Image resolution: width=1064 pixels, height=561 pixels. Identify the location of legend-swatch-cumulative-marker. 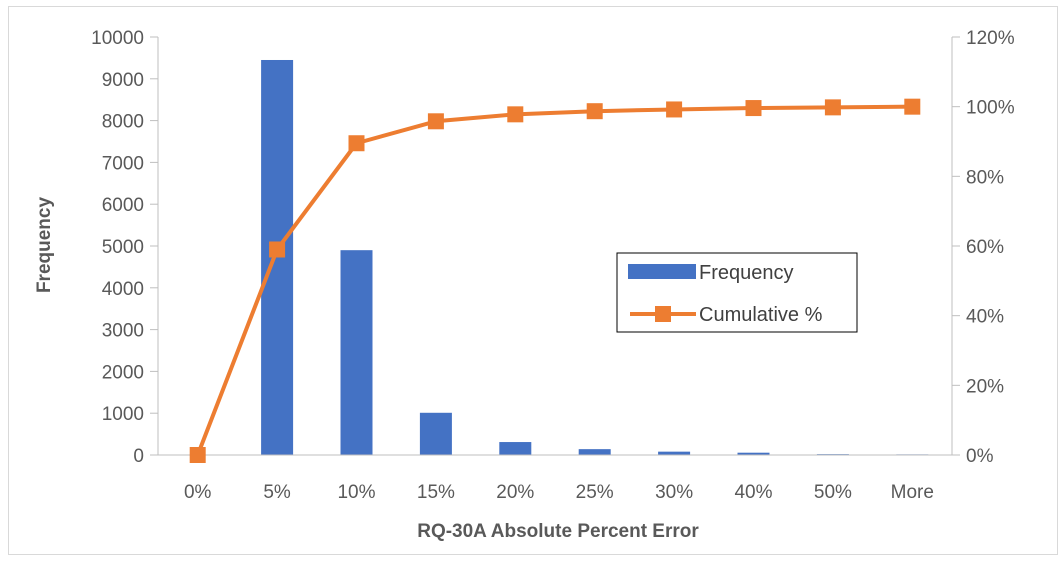
(663, 314).